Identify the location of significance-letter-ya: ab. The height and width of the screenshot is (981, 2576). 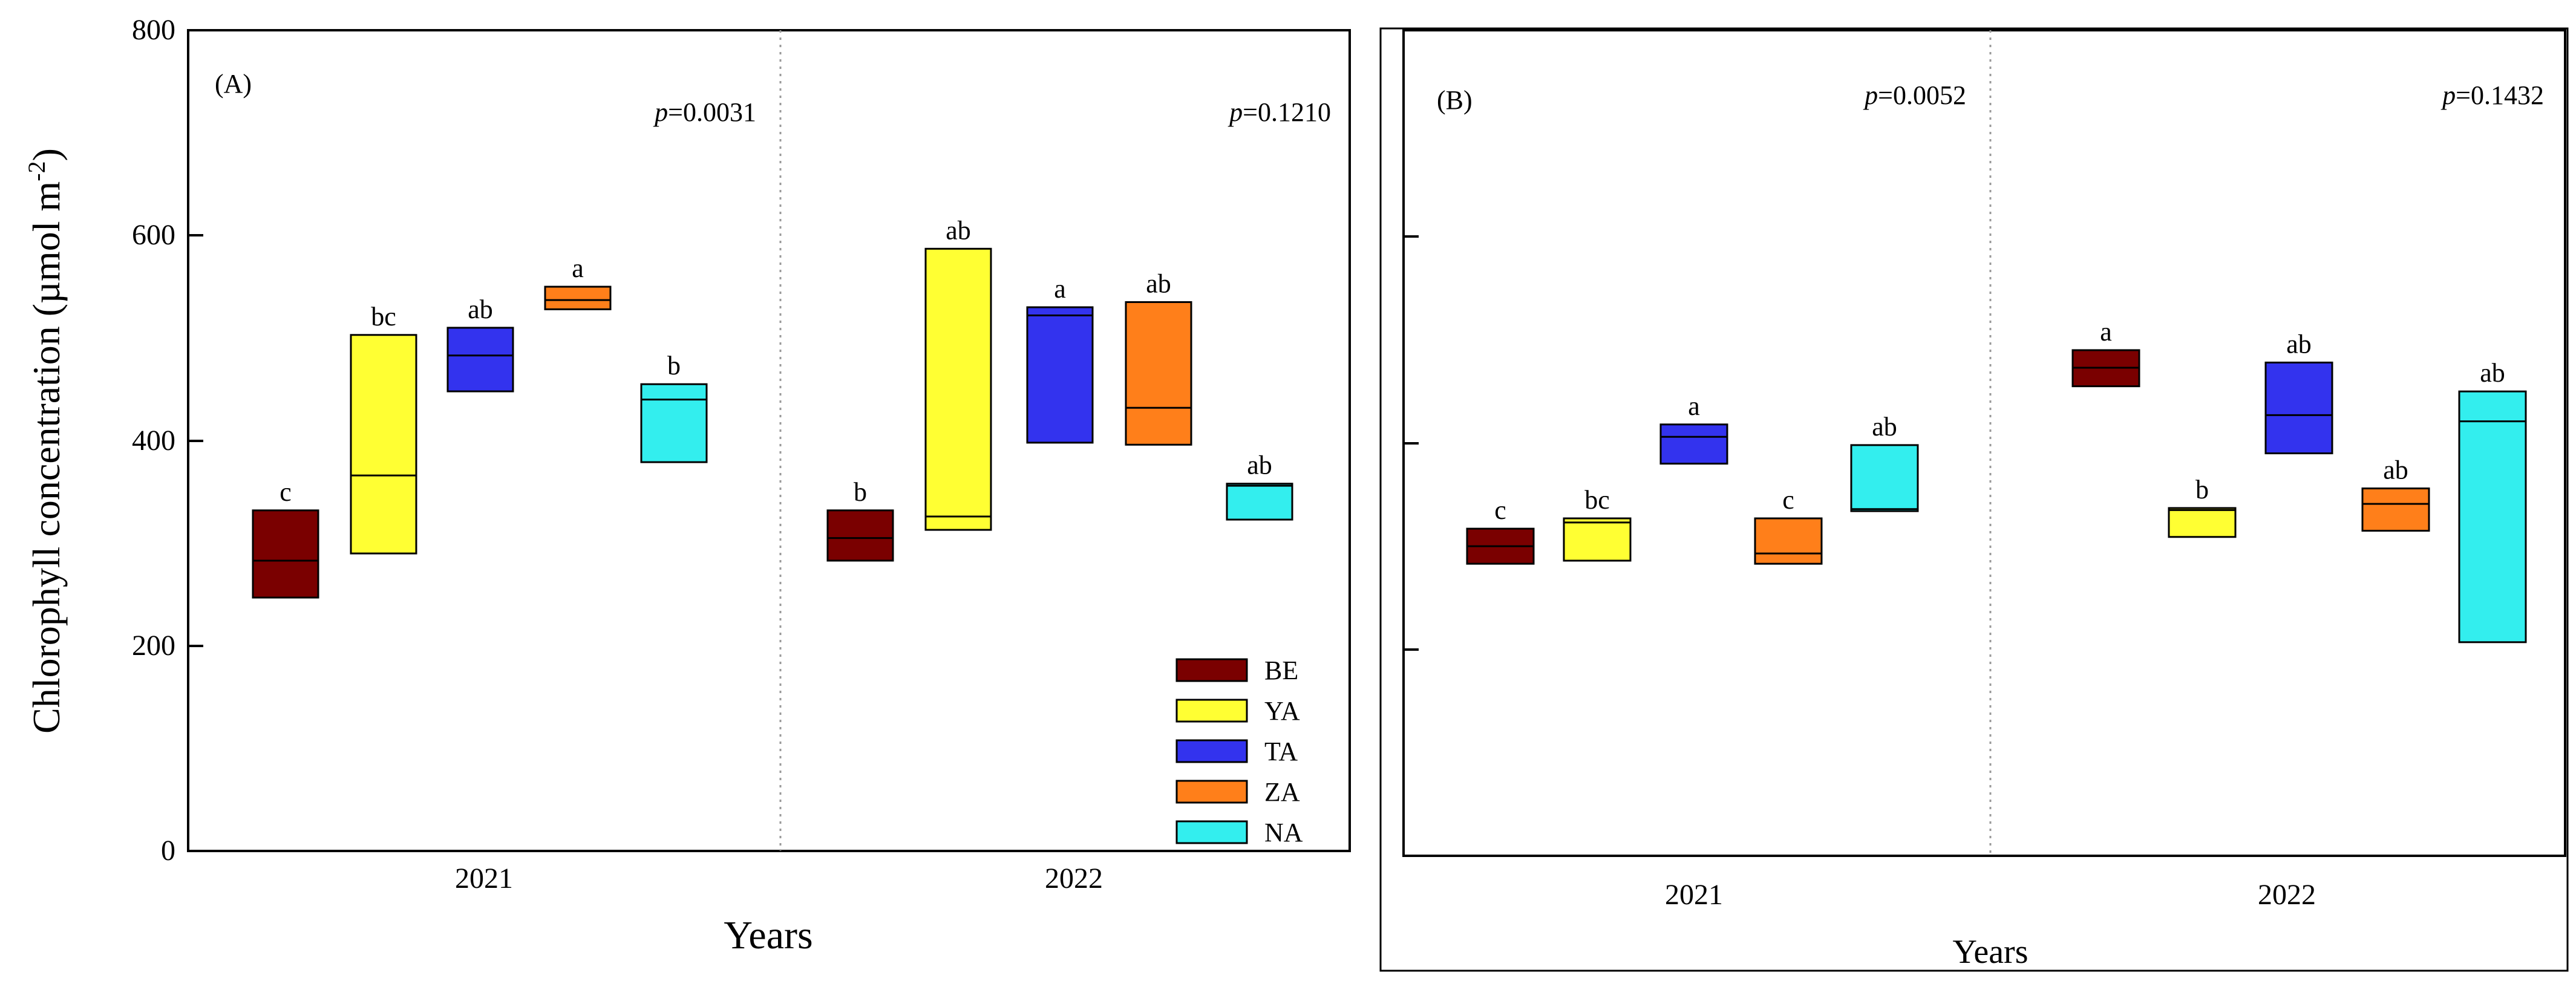
(958, 230).